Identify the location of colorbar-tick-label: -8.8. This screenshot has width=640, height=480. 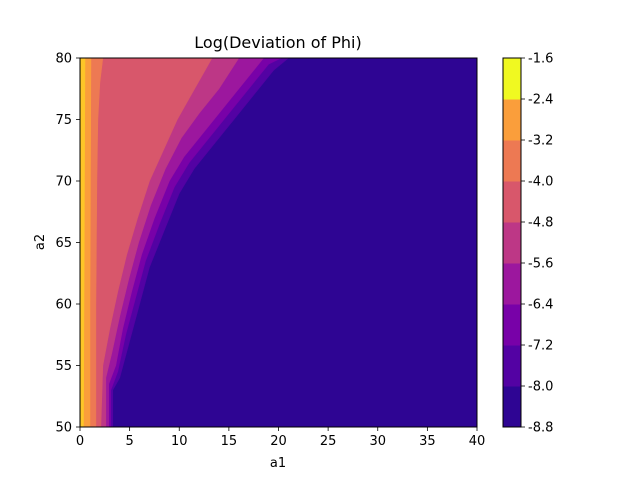
(540, 428).